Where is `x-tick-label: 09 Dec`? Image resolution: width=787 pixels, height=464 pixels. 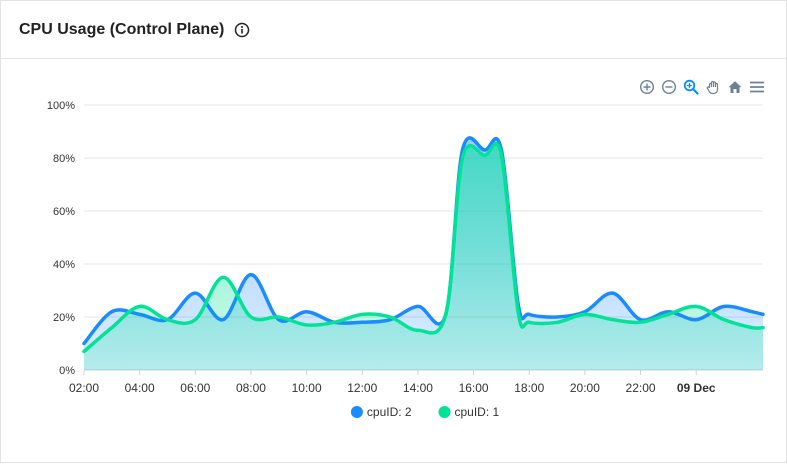 x-tick-label: 09 Dec is located at coordinates (696, 388).